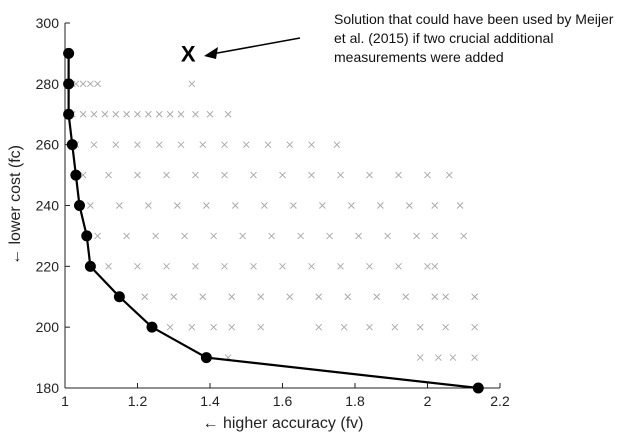 This screenshot has height=438, width=640. What do you see at coordinates (48, 145) in the screenshot?
I see `y-tick-label: 260` at bounding box center [48, 145].